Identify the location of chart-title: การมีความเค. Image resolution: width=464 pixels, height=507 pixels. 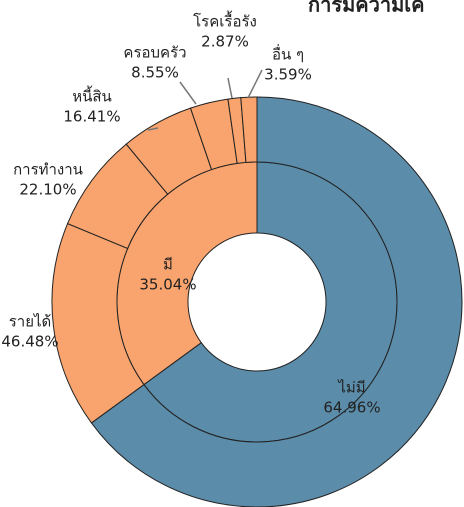
(366, 8).